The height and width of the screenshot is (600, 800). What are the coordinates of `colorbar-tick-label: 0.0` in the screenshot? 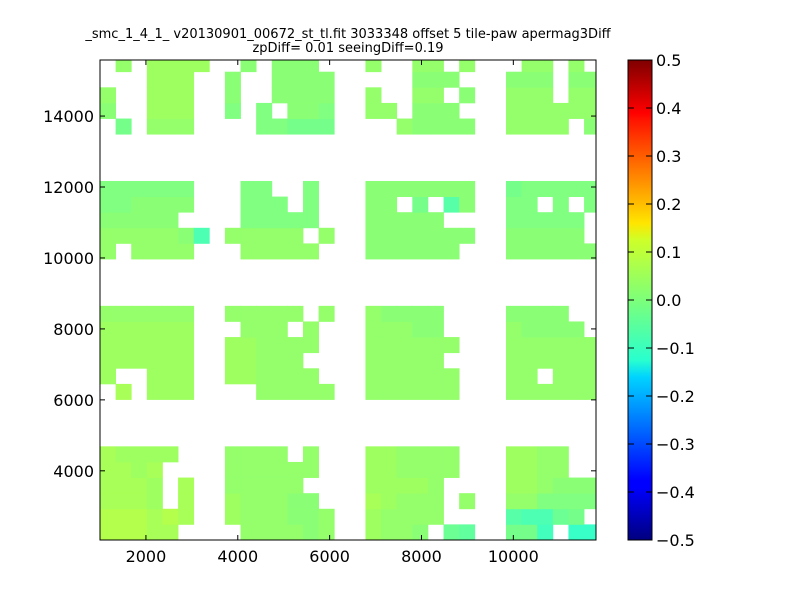 It's located at (668, 300).